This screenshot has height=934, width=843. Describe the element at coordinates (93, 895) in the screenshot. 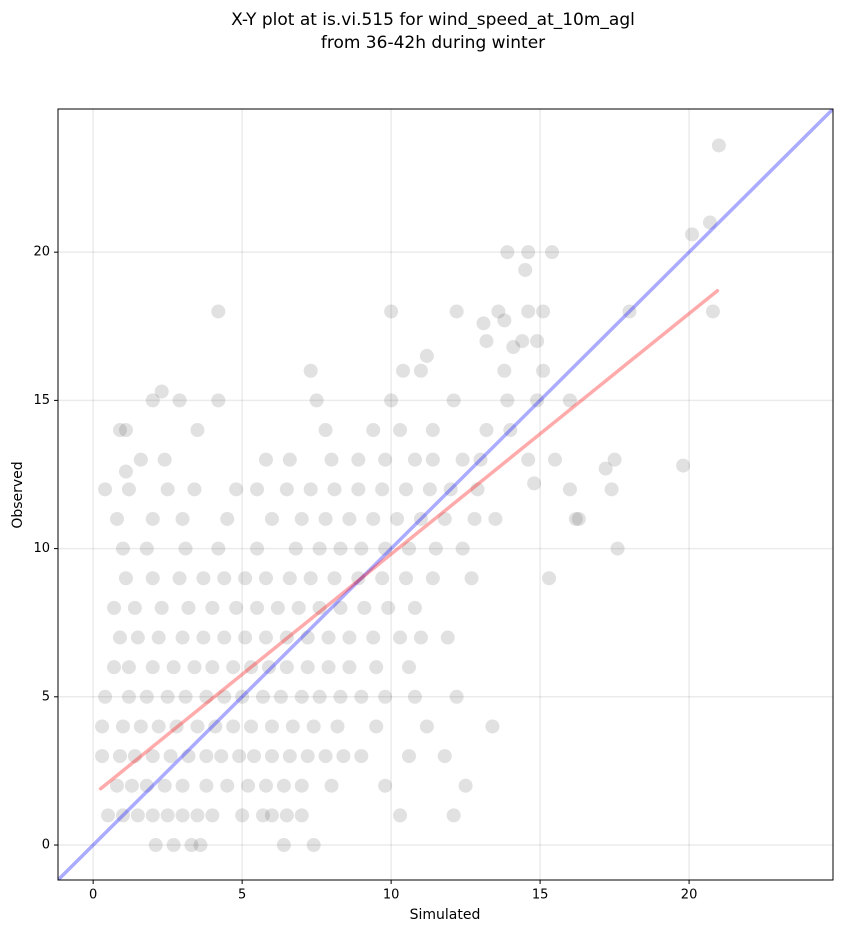

I see `x-tick-label: 0` at that location.